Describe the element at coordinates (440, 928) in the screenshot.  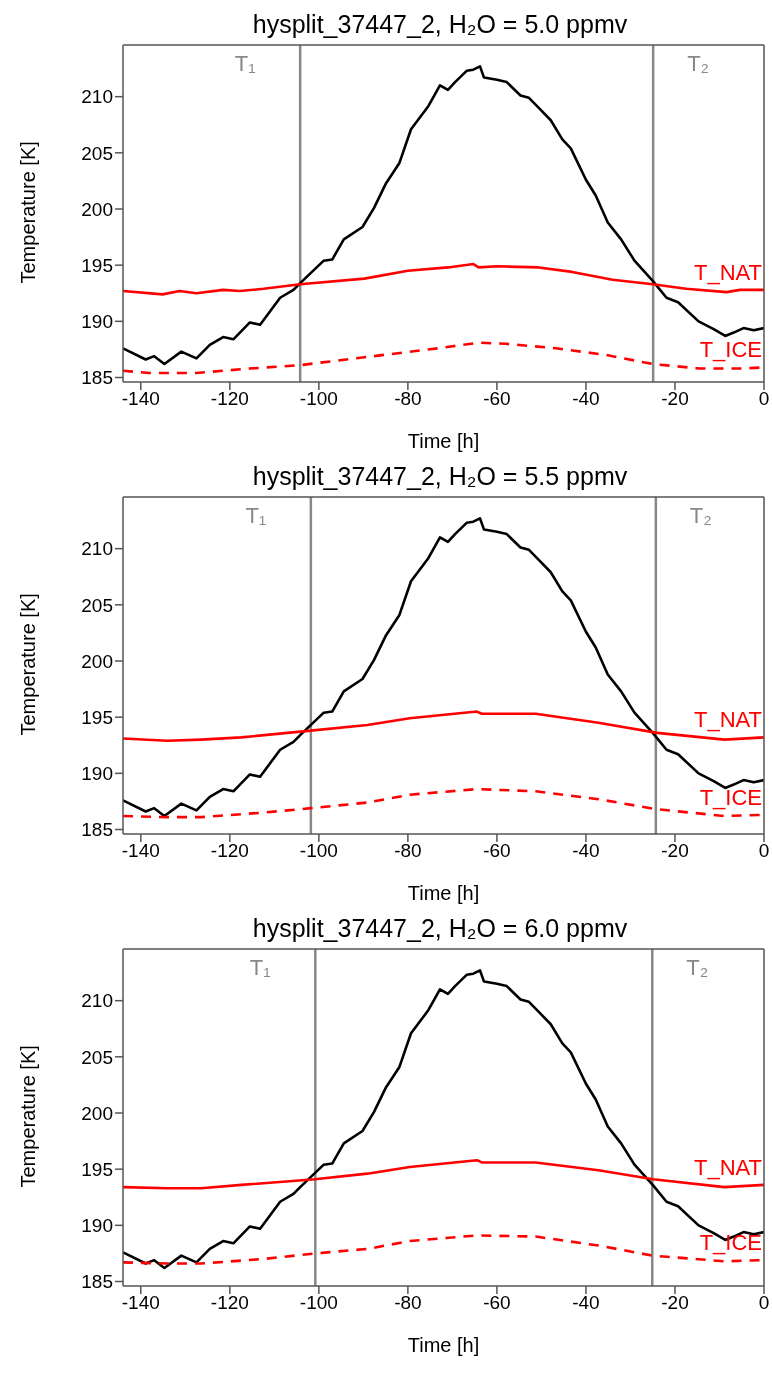
I see `chart-title: hysplit_37447_2, H₂O = 6.0 ppmv` at that location.